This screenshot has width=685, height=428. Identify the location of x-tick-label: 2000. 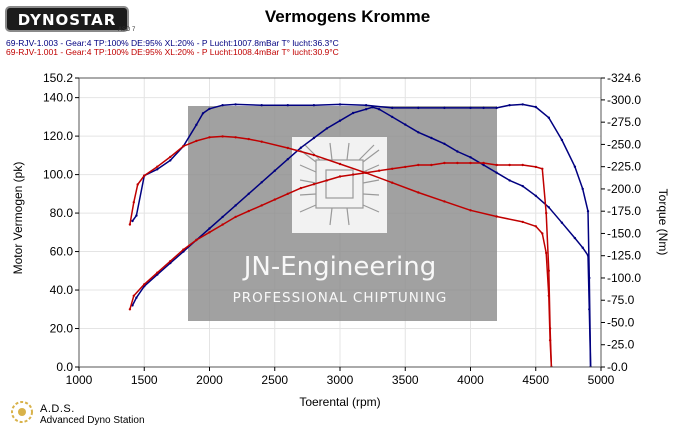
(209, 380).